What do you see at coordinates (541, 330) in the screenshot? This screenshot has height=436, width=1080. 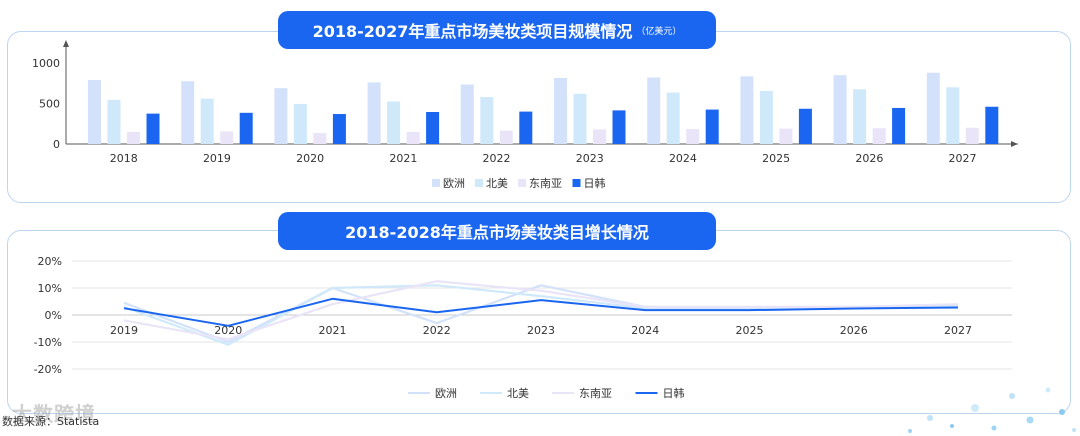 I see `line-x-tick-label: 2023` at bounding box center [541, 330].